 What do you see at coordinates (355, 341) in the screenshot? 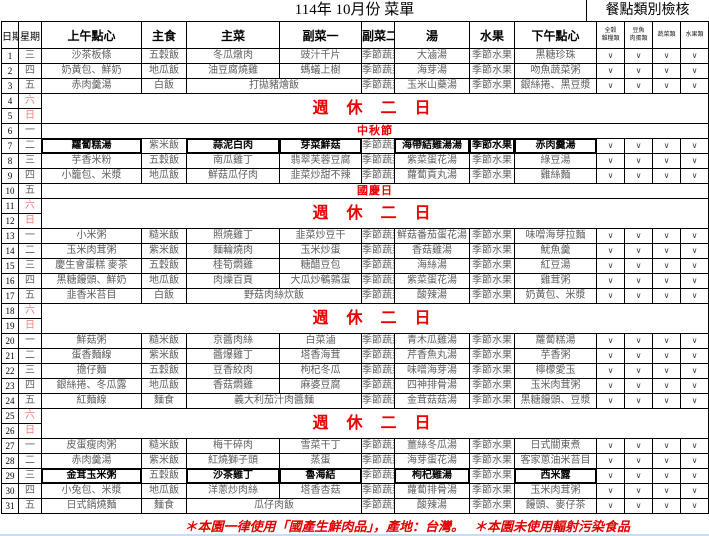
I see `table-row: 20一鮮菇粥糙米飯京醬肉絲白菜滷季節蔬菜青木瓜雞湯季節水果蘿蔔糕湯∨∨∨∨` at bounding box center [355, 341].